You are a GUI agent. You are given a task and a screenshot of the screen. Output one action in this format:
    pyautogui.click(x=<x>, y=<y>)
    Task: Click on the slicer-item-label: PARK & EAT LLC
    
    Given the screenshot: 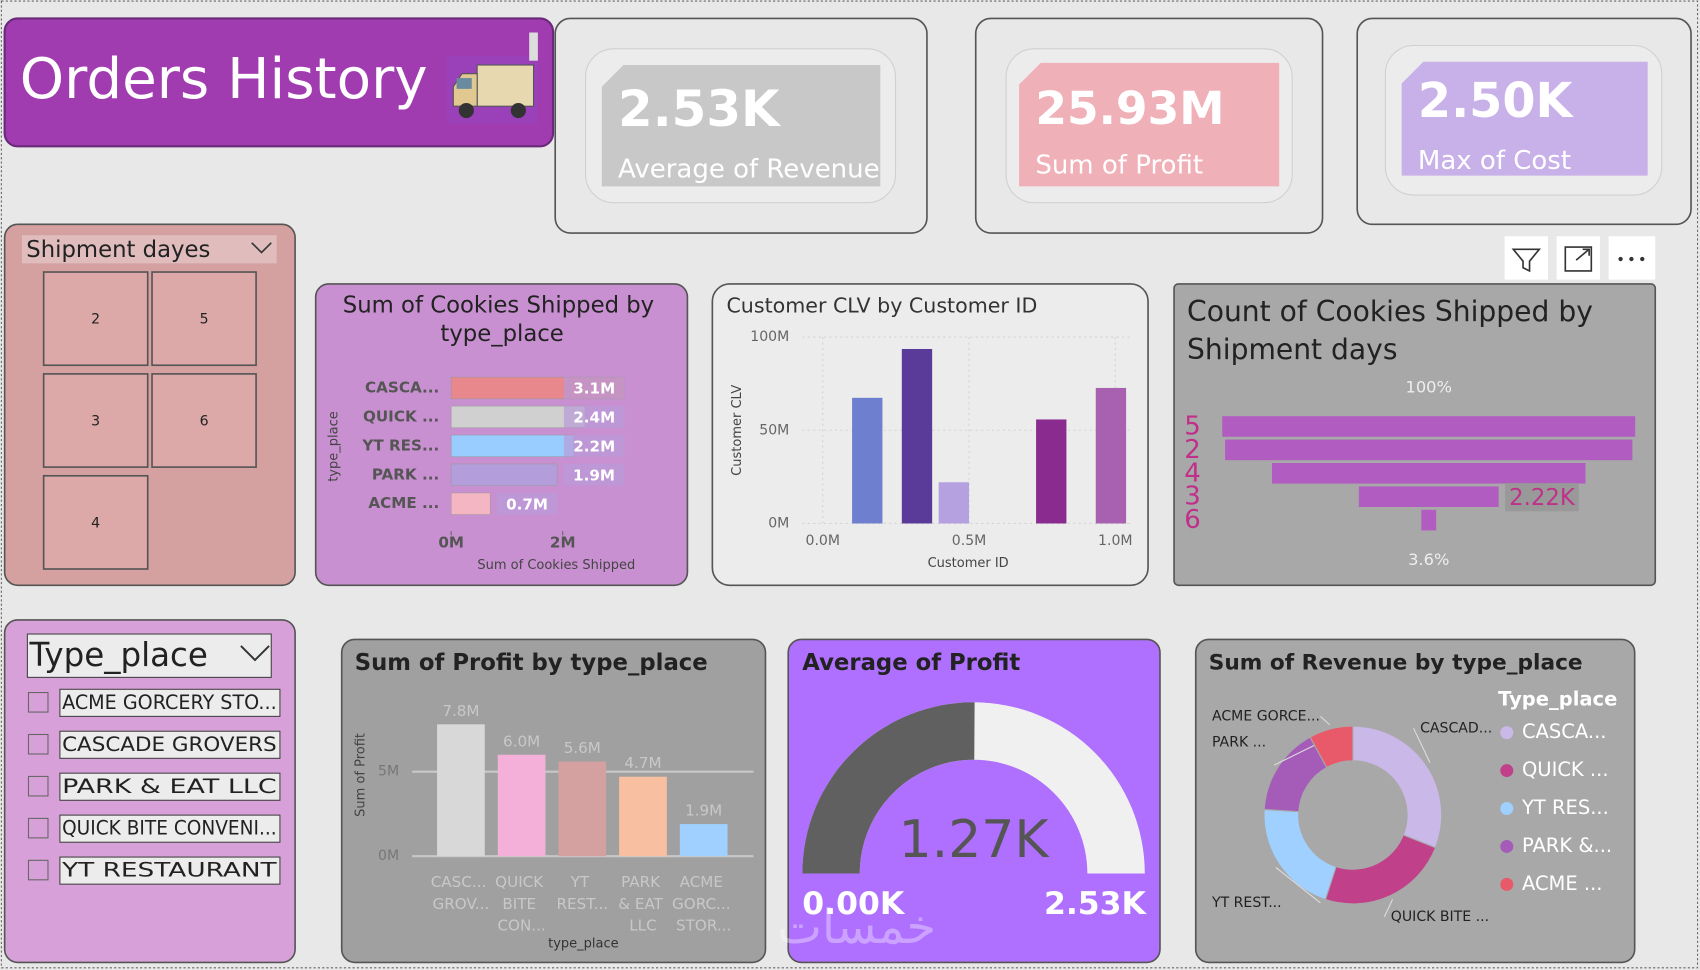 What is the action you would take?
    pyautogui.click(x=169, y=786)
    